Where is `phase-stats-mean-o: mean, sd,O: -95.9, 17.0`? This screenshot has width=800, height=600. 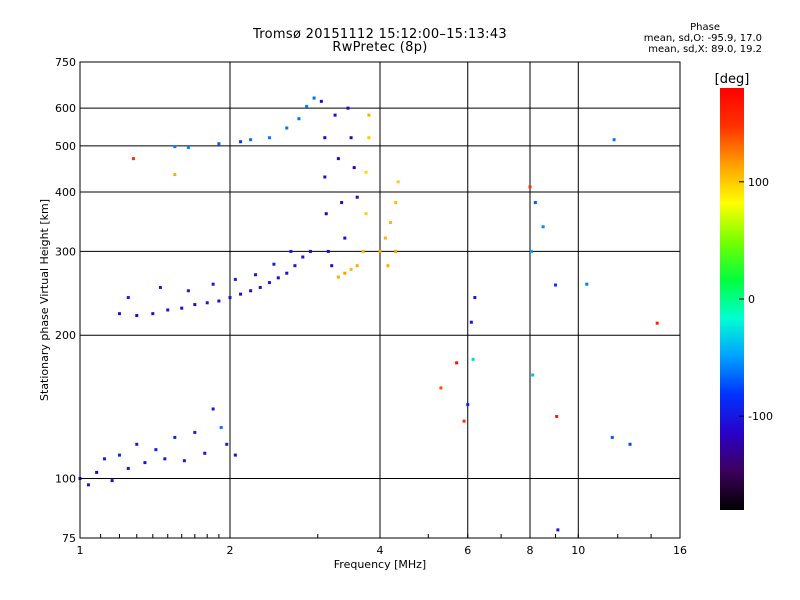 phase-stats-mean-o: mean, sd,O: -95.9, 17.0 is located at coordinates (702, 38).